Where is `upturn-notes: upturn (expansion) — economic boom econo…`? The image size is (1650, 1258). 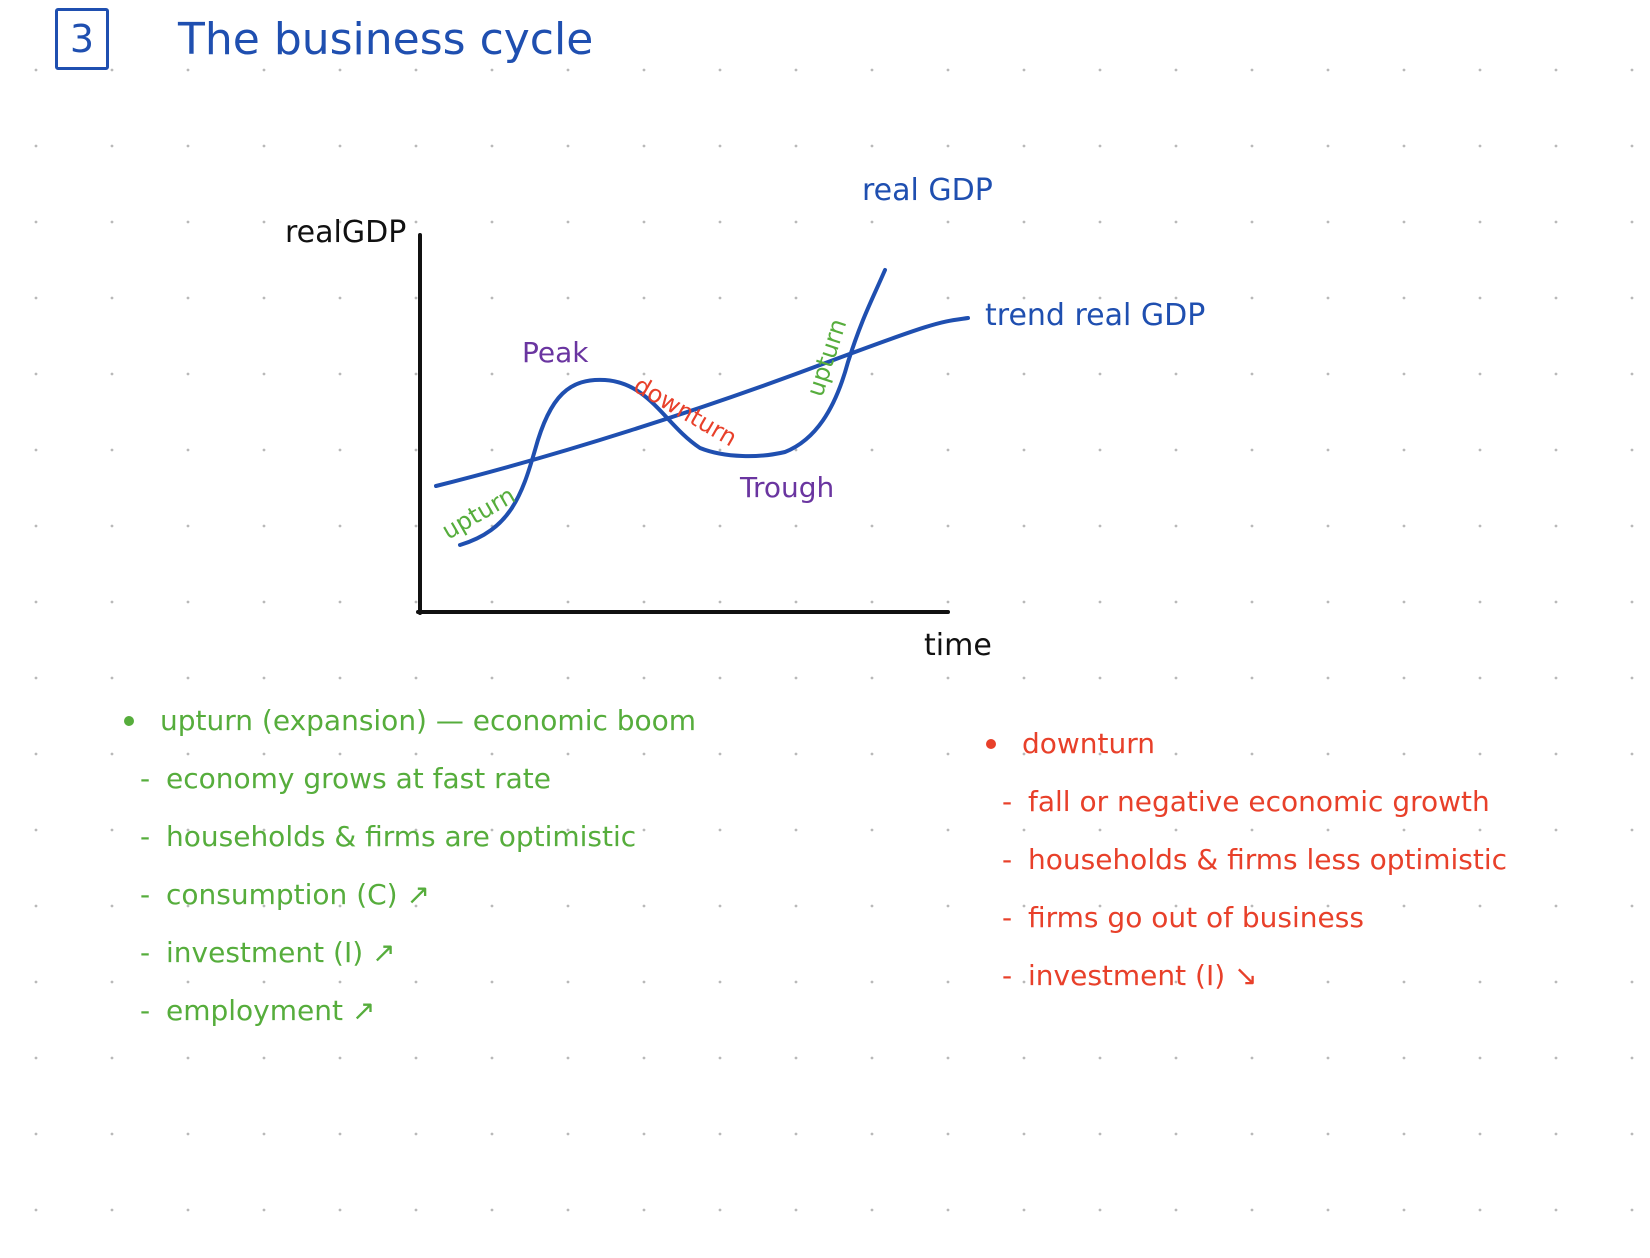
upturn-notes: upturn (expansion) — economic boom econo… is located at coordinates (407, 866).